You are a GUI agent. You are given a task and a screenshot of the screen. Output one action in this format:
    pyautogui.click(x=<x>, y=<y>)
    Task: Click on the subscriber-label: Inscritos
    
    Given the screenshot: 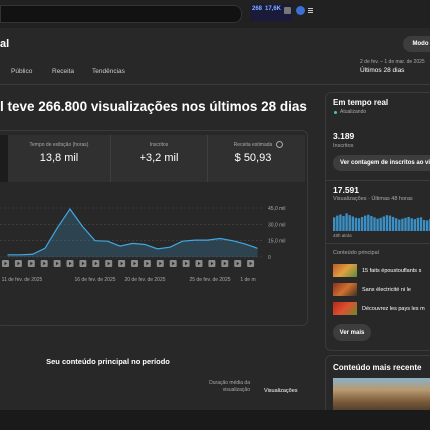 What is the action you would take?
    pyautogui.click(x=343, y=146)
    